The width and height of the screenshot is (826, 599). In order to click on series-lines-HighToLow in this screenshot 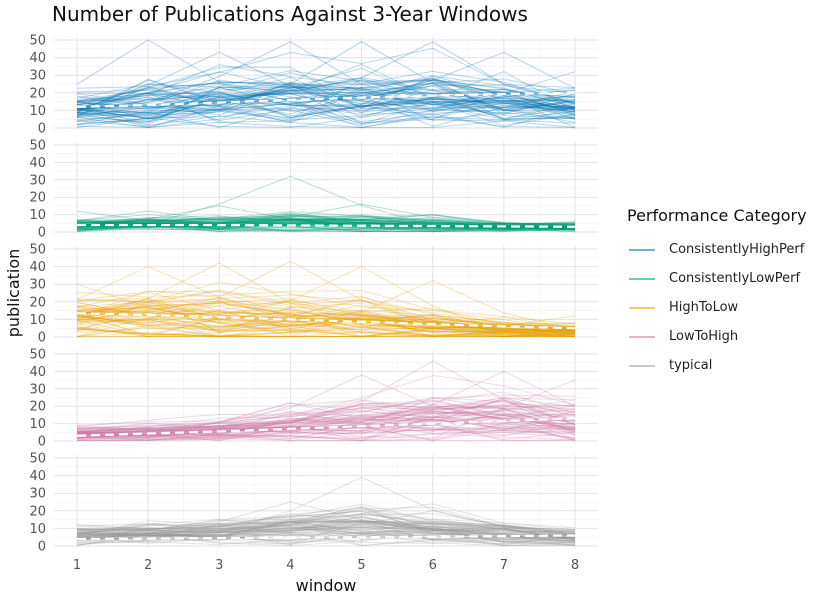, I will do `click(326, 298)`.